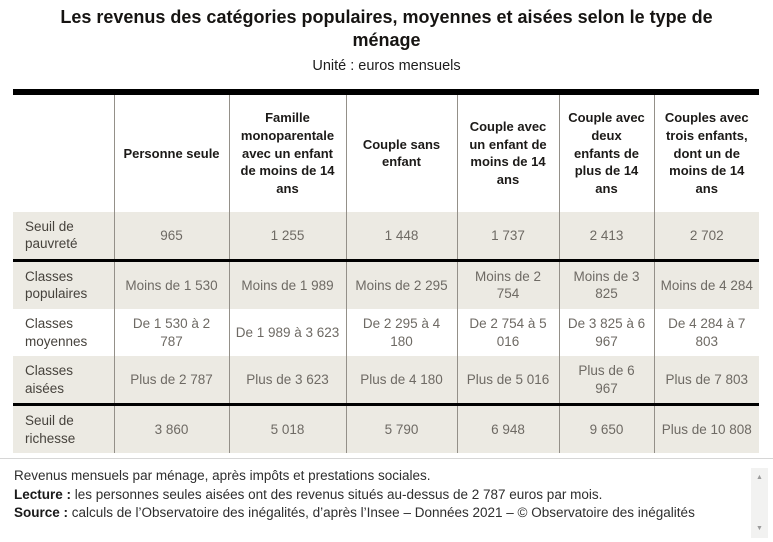  What do you see at coordinates (49, 379) in the screenshot?
I see `row-label: Classes aisées` at bounding box center [49, 379].